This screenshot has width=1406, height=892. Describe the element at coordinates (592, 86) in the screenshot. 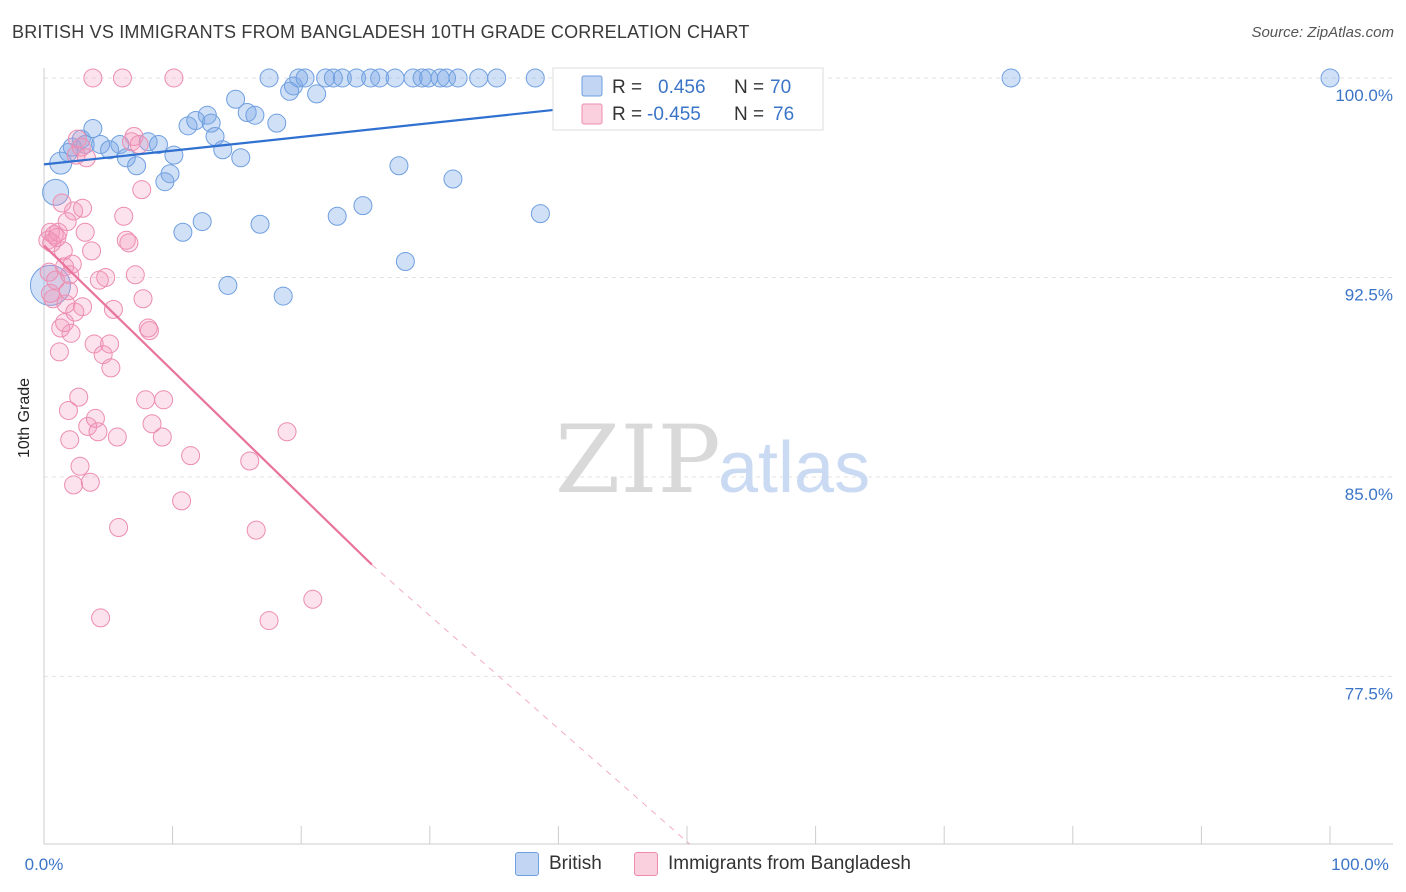

I see `legend-swatch-british` at that location.